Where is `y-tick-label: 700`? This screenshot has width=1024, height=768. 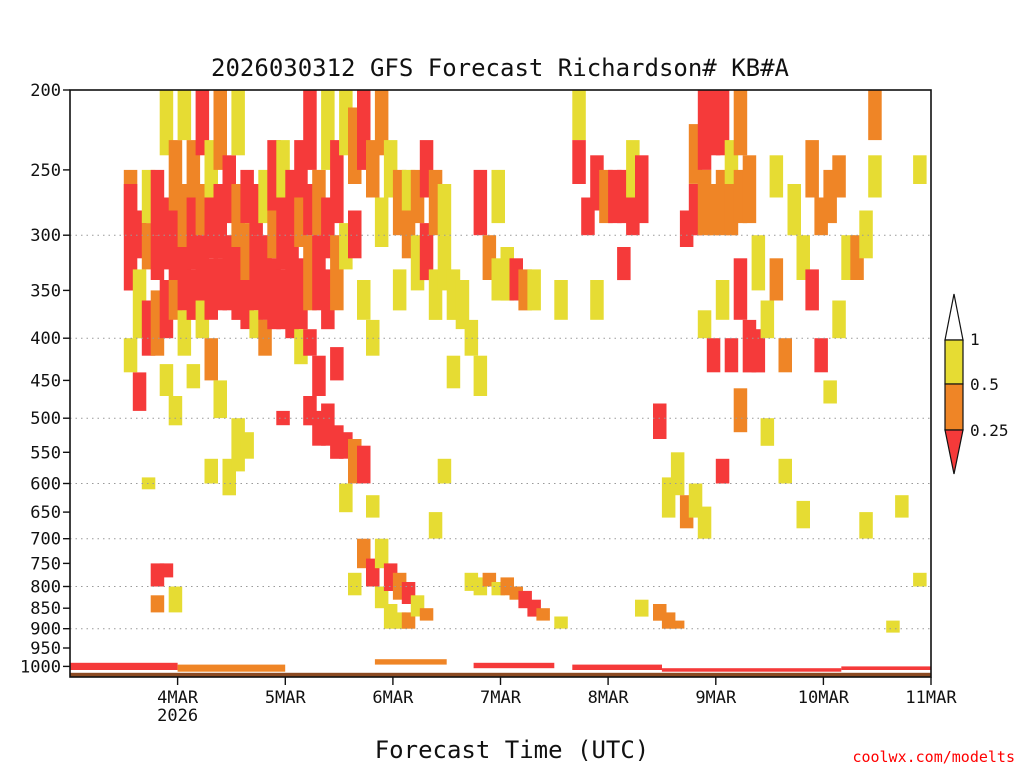 y-tick-label: 700 is located at coordinates (45, 540).